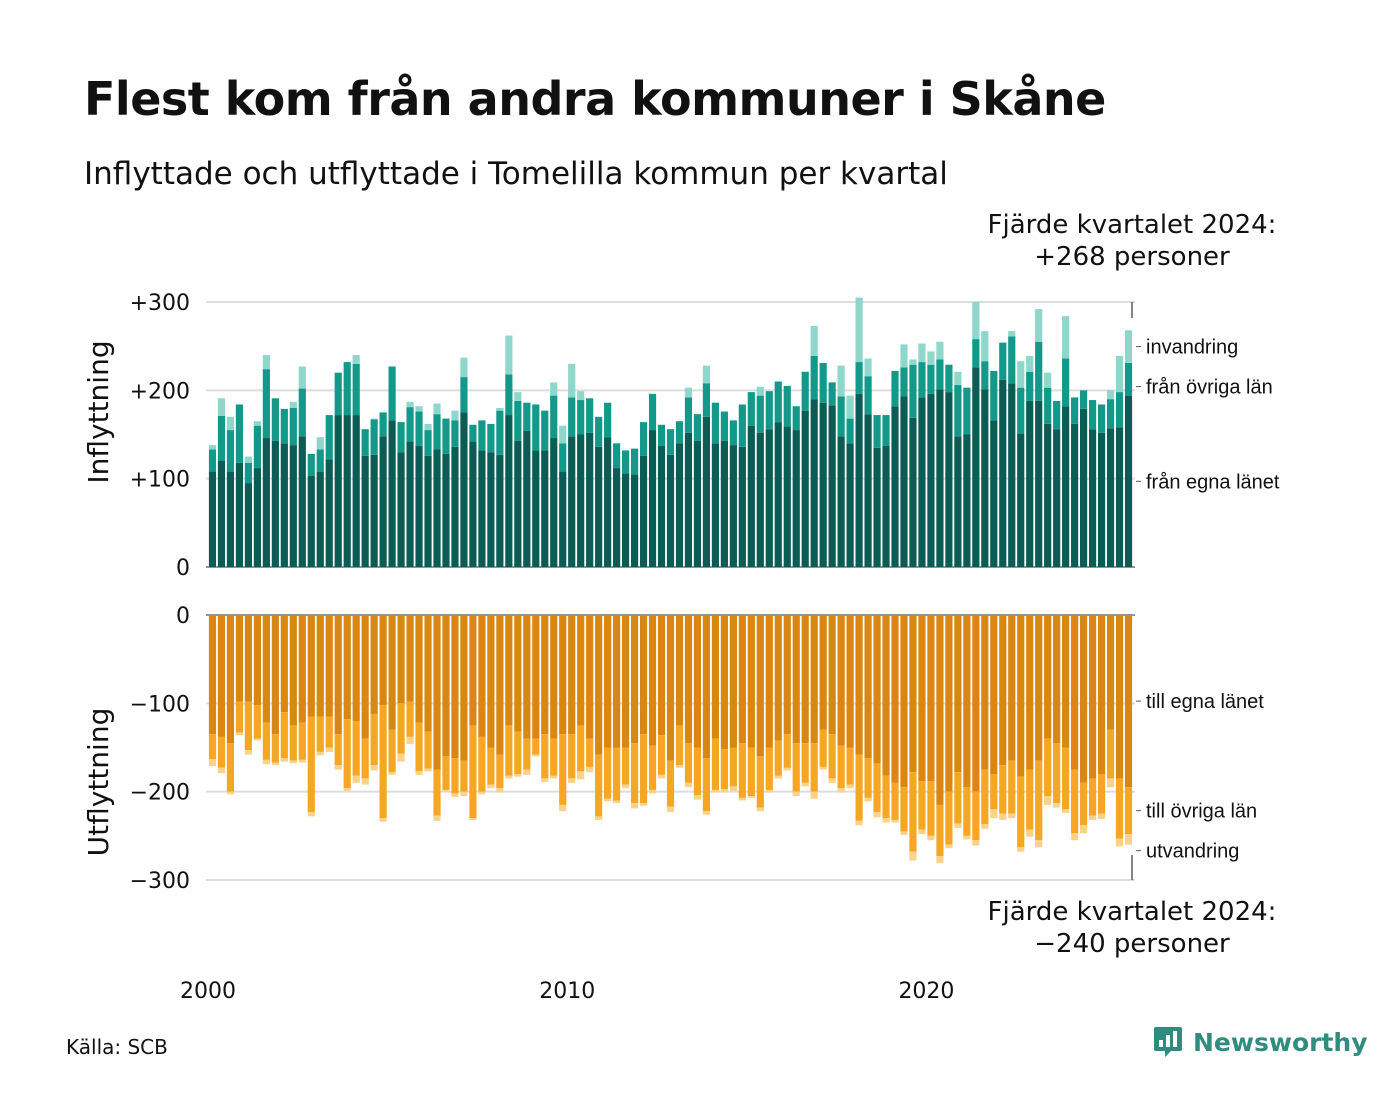 The width and height of the screenshot is (1400, 1120). What do you see at coordinates (117, 1047) in the screenshot?
I see `source-note: Källa: SCB` at bounding box center [117, 1047].